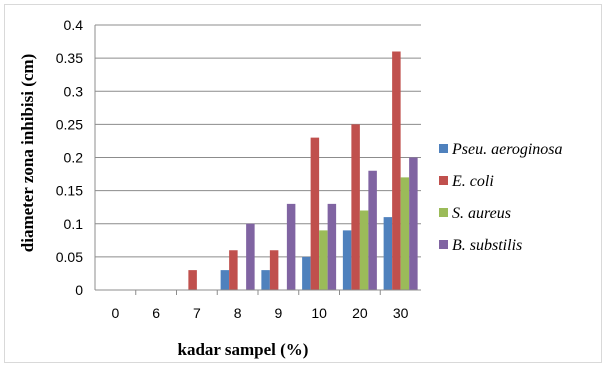  I want to click on y-tick-label: 0.4, so click(74, 25).